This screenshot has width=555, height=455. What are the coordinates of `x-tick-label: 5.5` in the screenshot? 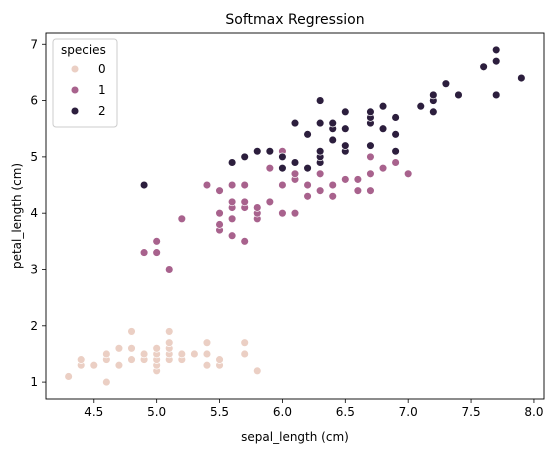 It's located at (219, 412).